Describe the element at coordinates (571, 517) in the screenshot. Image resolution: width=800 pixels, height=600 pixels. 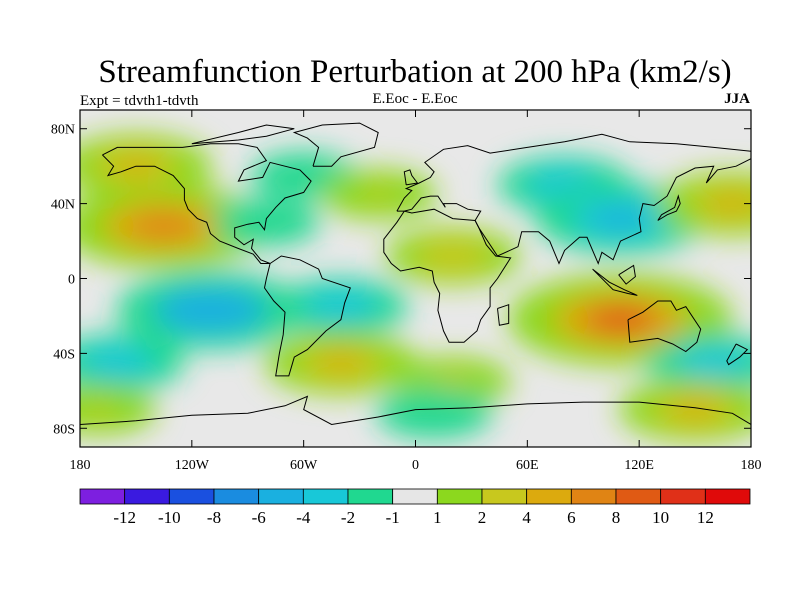
I see `colorbar-label-10: 6` at that location.